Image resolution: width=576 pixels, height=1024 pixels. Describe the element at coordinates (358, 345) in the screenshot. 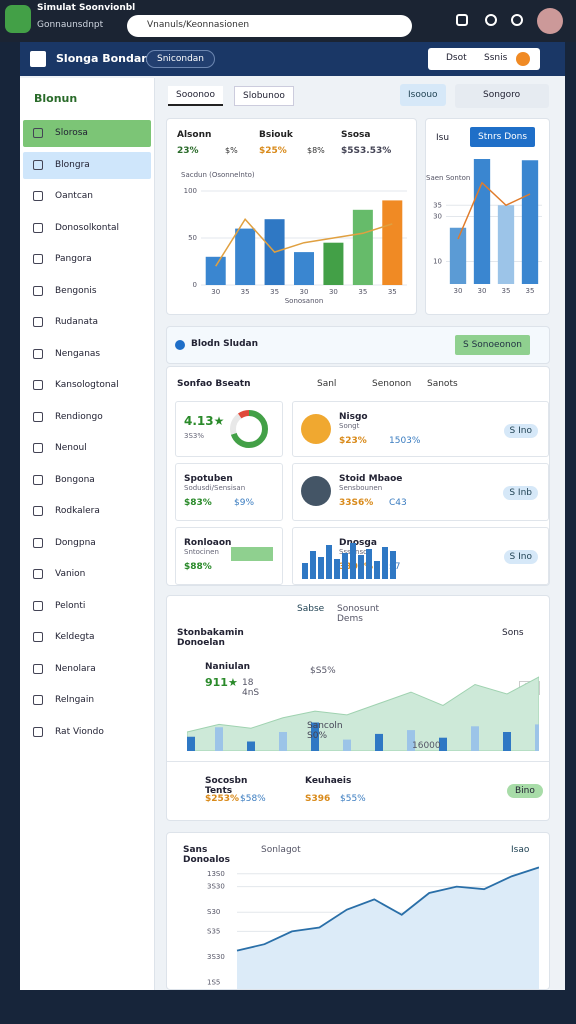

I see `section-bar: Blodn Sludan S Sonoeonon` at that location.